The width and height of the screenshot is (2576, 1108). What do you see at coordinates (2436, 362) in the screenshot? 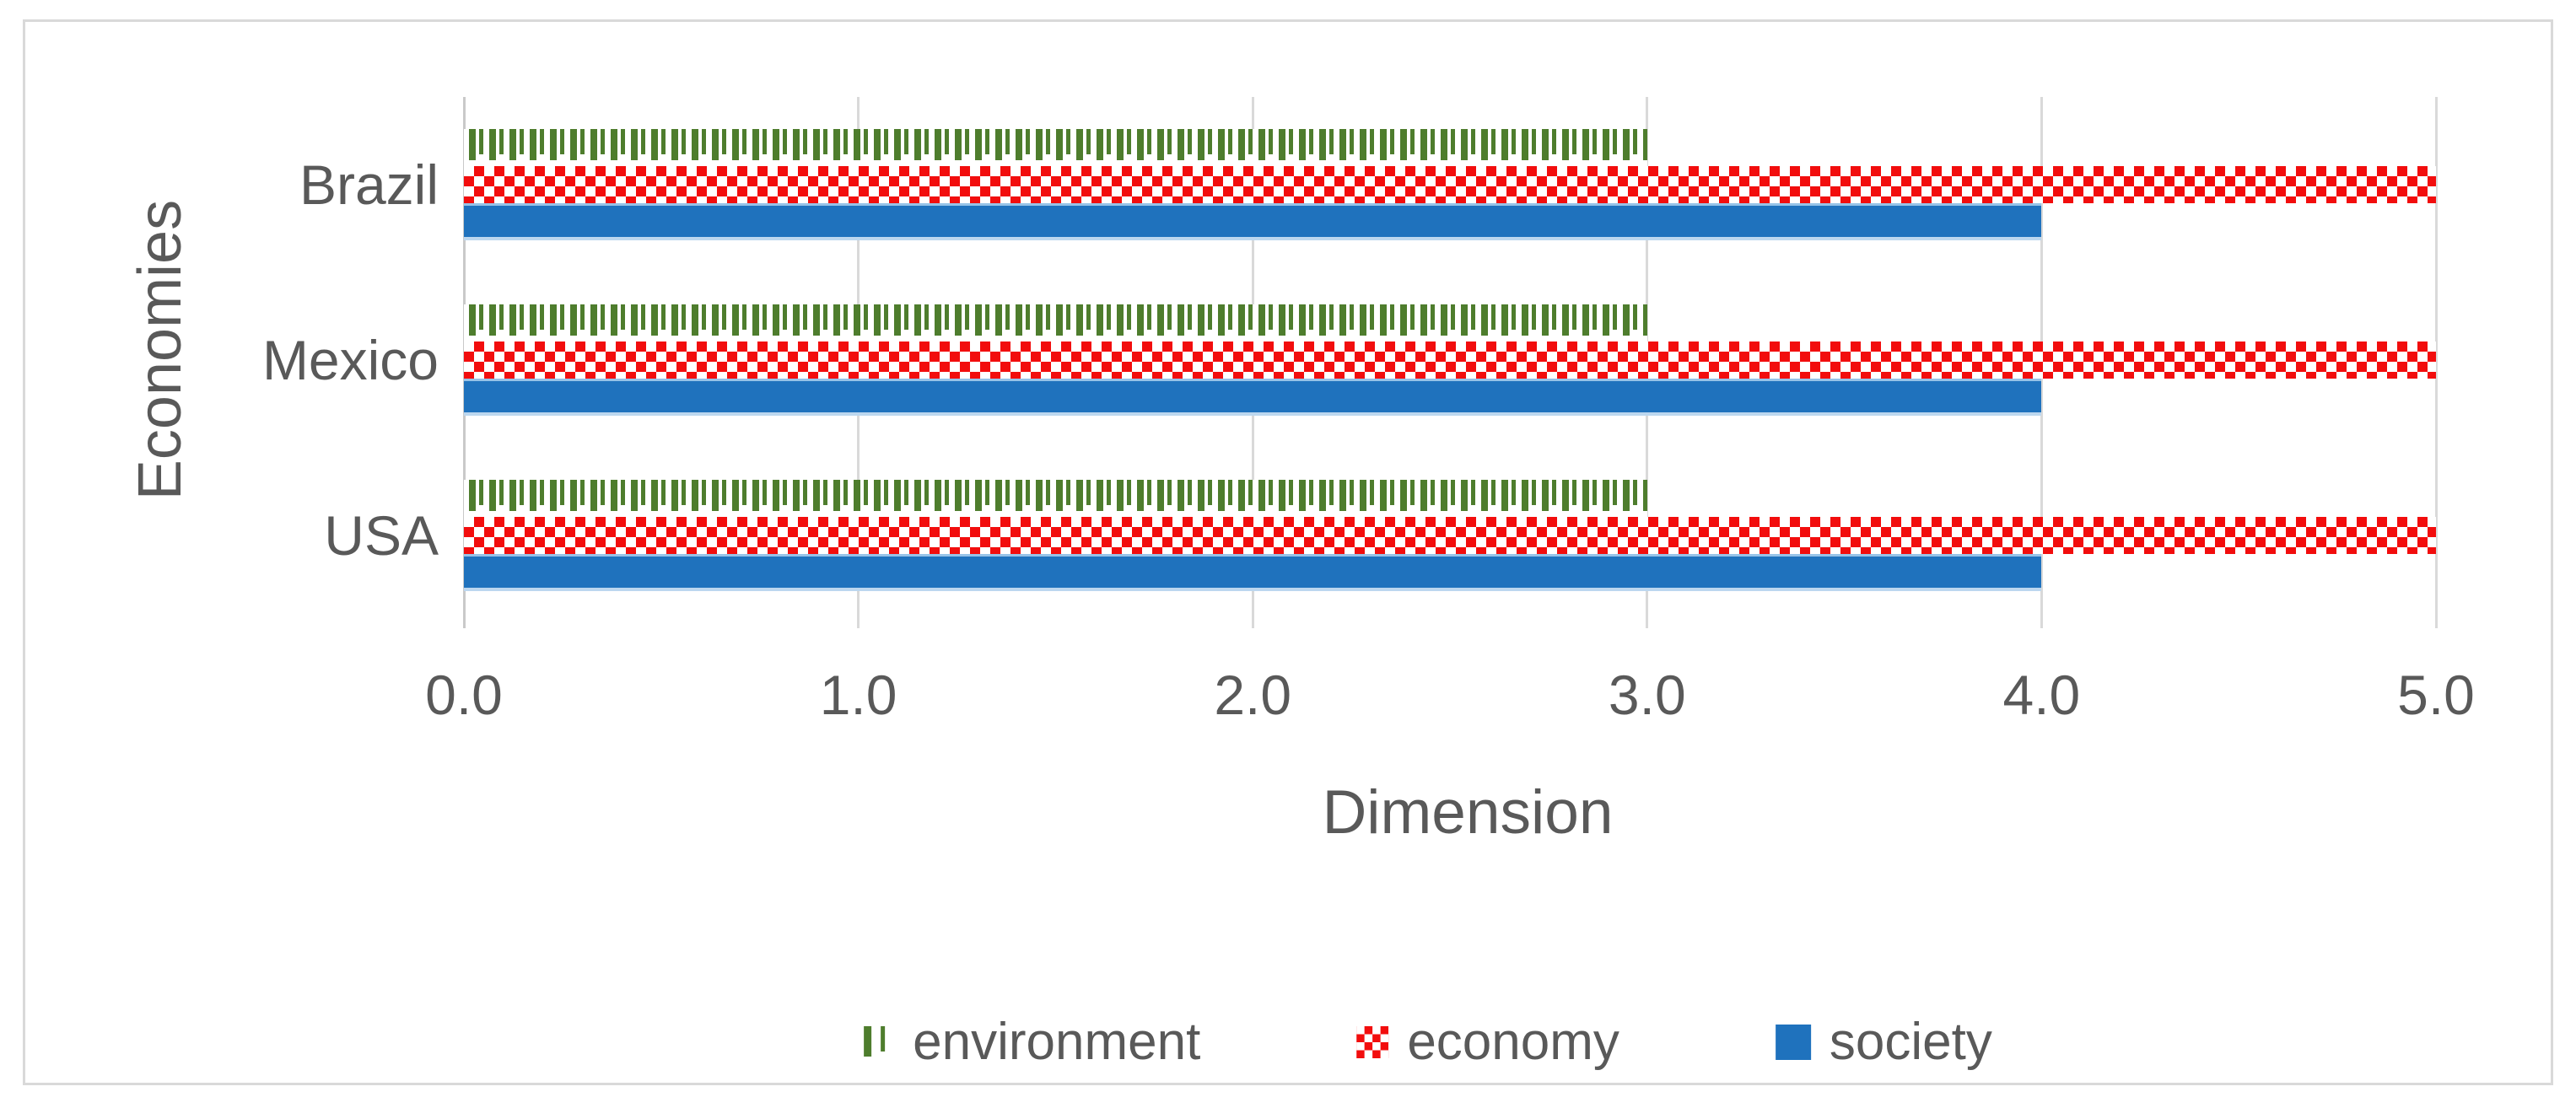
I see `gridline-x-5.0` at bounding box center [2436, 362].